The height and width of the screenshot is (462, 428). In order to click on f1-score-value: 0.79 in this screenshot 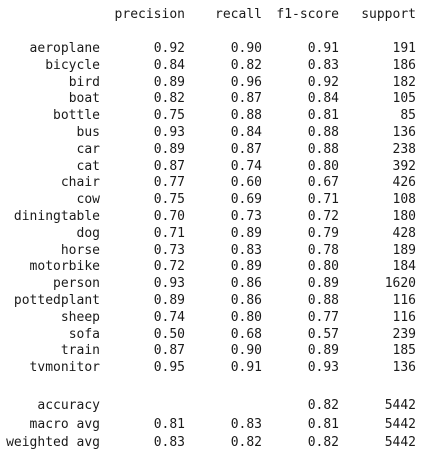, I will do `click(323, 233)`.